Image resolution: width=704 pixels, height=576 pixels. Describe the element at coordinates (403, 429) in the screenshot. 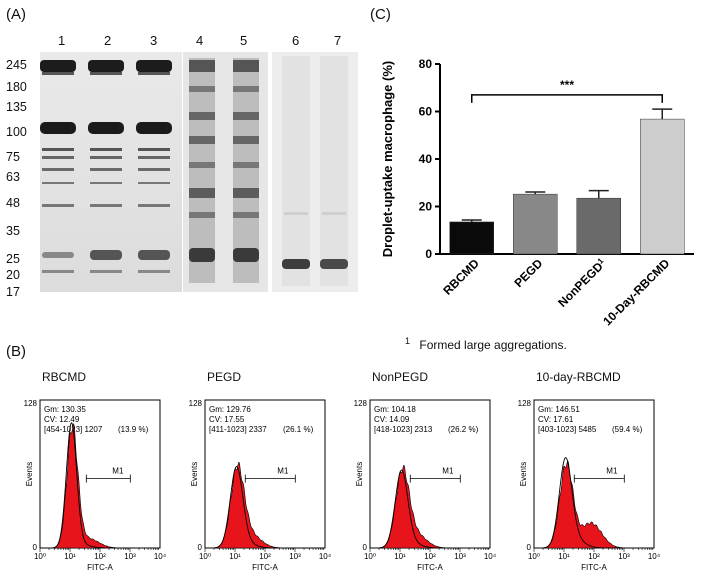

I see `stat-range: [418-1023] 2313` at that location.